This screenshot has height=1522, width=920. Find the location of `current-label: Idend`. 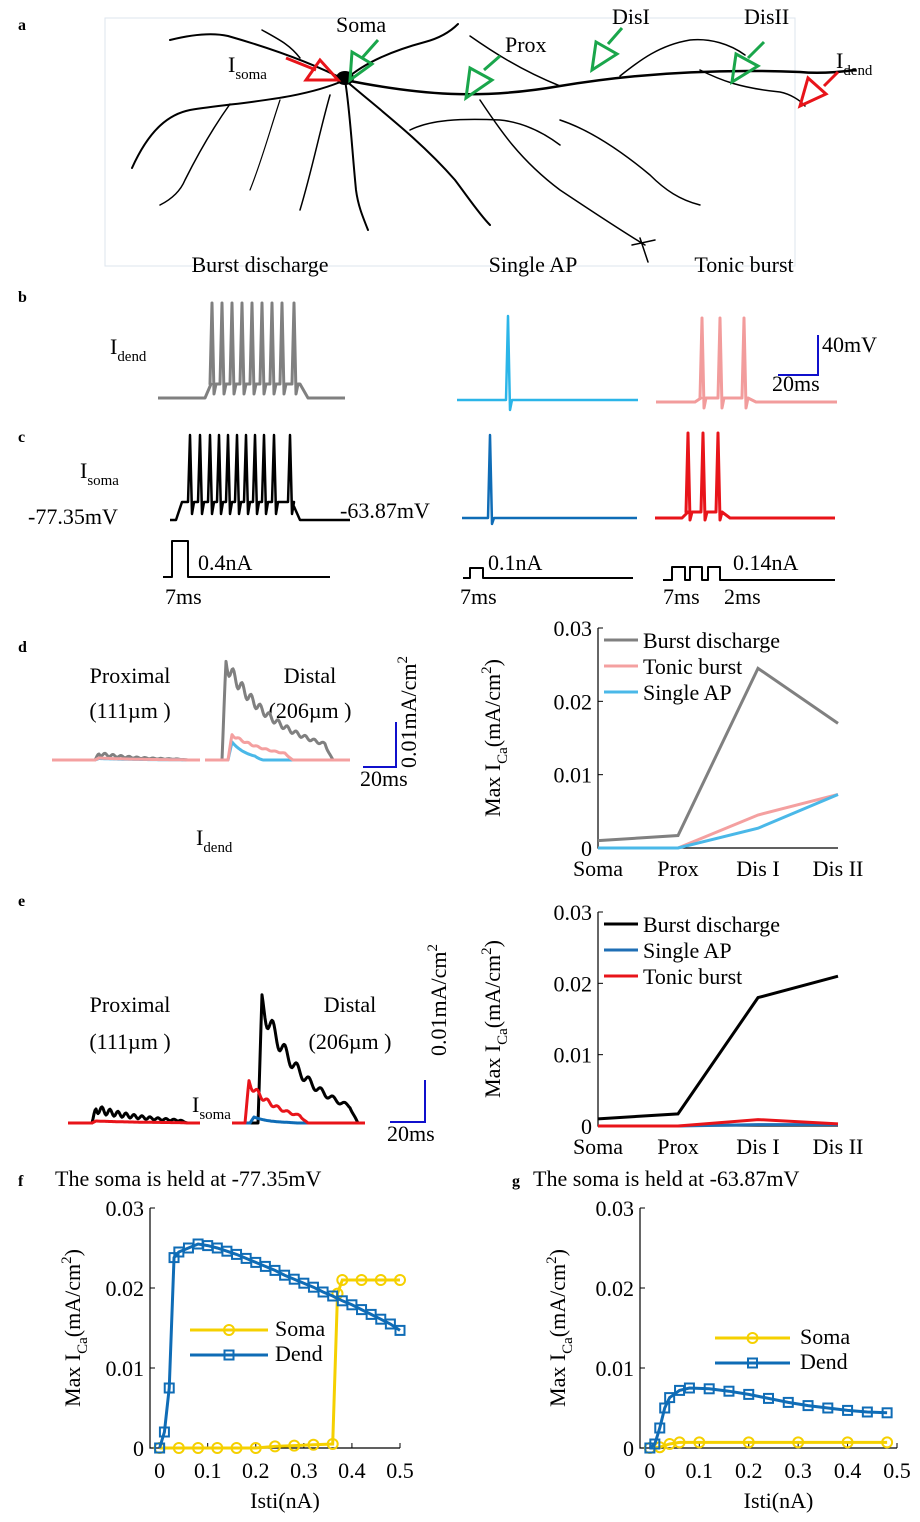

current-label: Idend is located at coordinates (214, 840).